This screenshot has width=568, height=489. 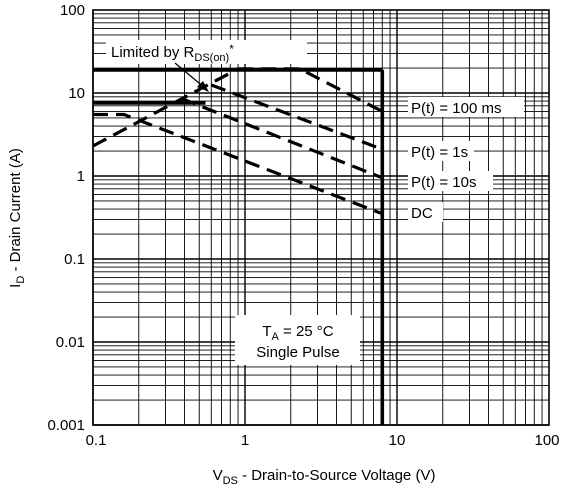 I want to click on limited-by-rdson-annotation: Limited by RDS(on)*, so click(x=206, y=66).